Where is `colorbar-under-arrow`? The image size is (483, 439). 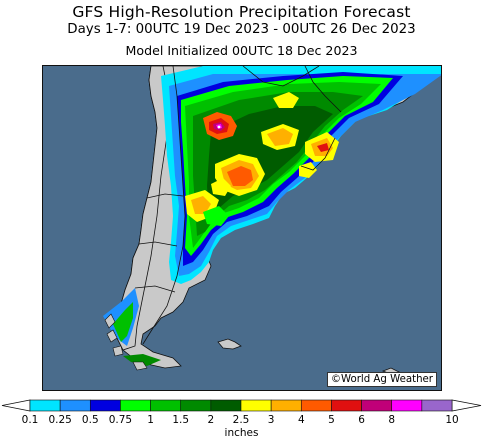
colorbar-under-arrow is located at coordinates (16, 405).